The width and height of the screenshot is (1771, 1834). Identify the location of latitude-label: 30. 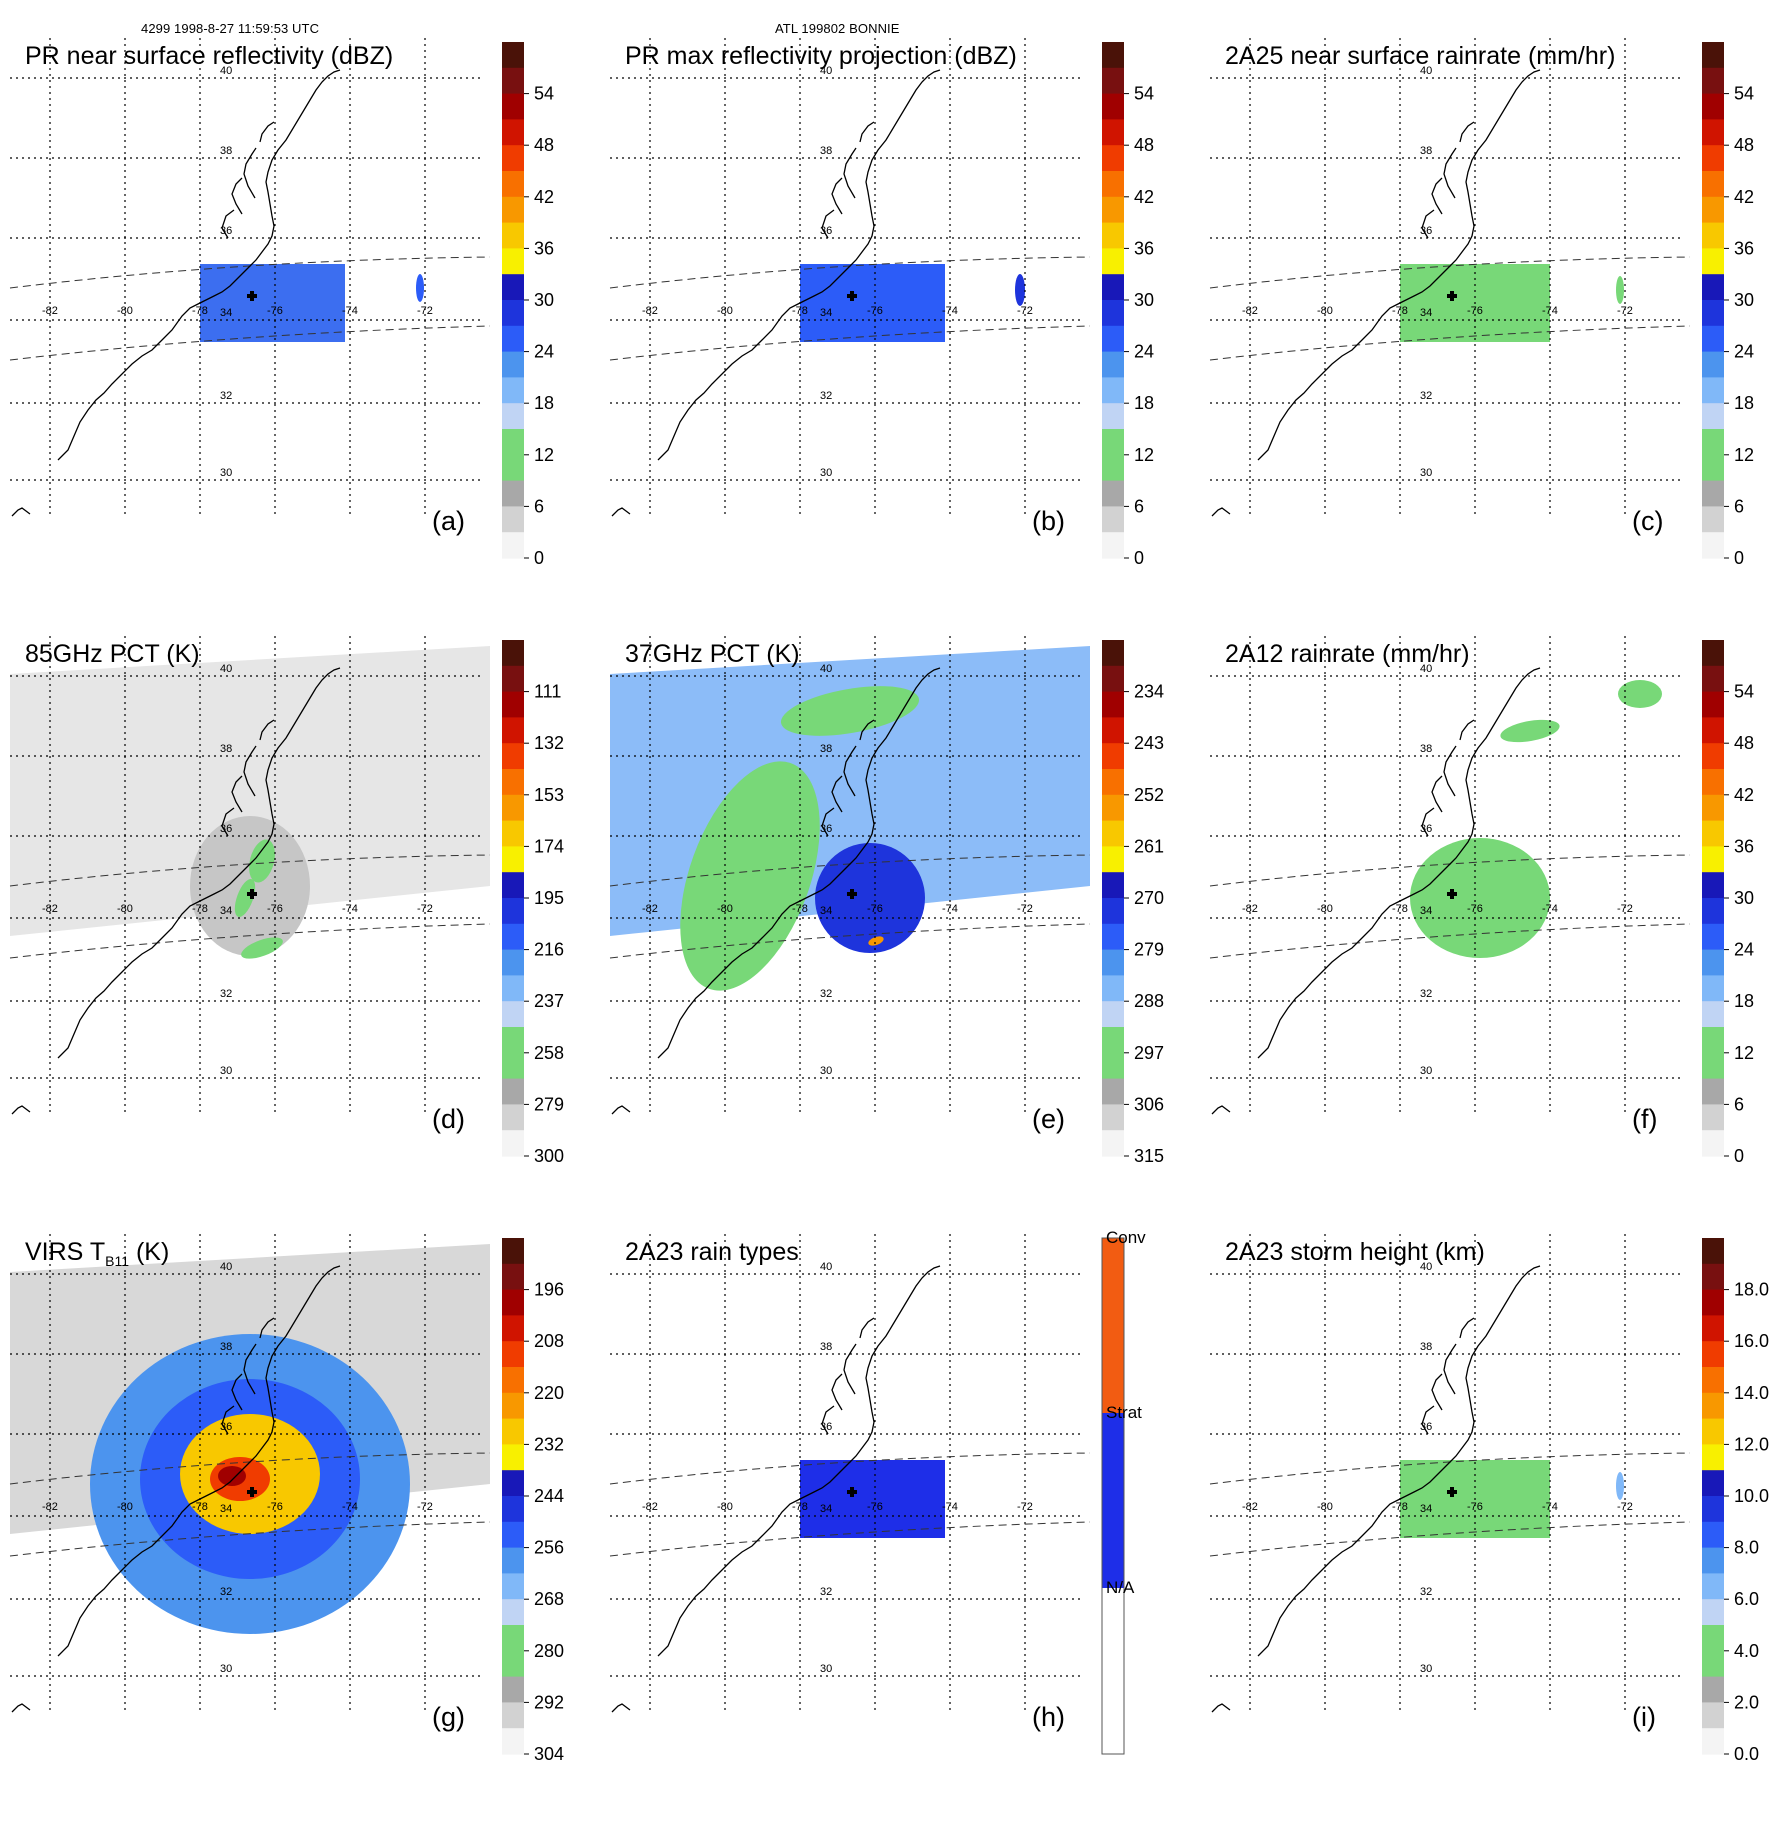
(226, 1071).